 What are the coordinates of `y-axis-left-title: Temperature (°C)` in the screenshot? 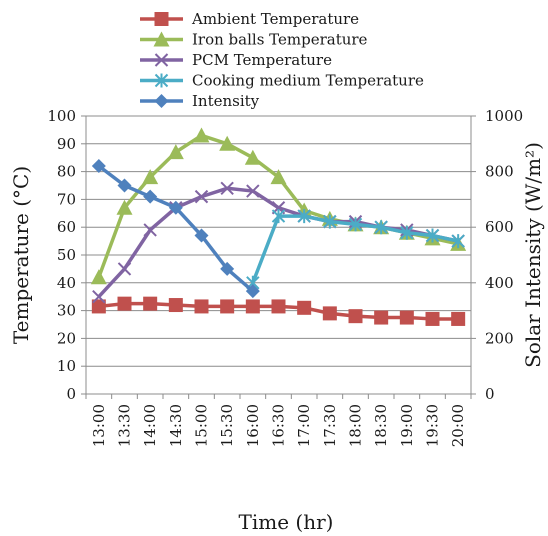 It's located at (21, 255).